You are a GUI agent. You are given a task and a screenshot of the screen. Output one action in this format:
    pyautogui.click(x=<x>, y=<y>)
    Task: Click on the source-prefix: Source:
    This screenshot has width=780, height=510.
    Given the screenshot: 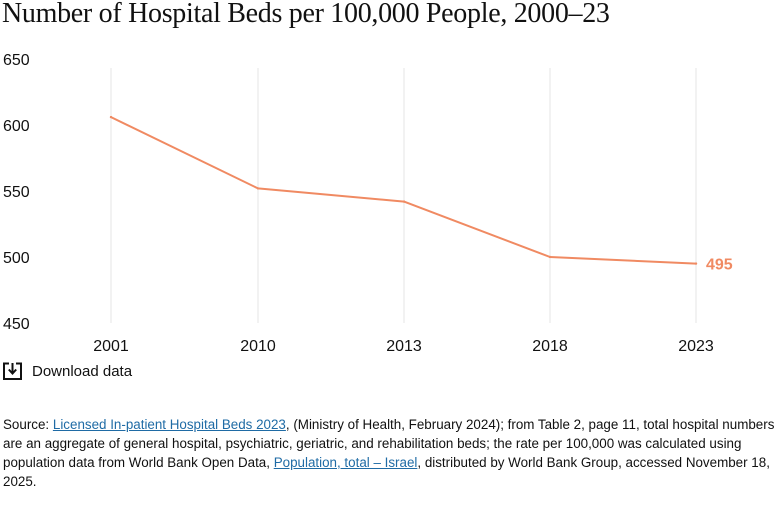 What is the action you would take?
    pyautogui.click(x=28, y=424)
    